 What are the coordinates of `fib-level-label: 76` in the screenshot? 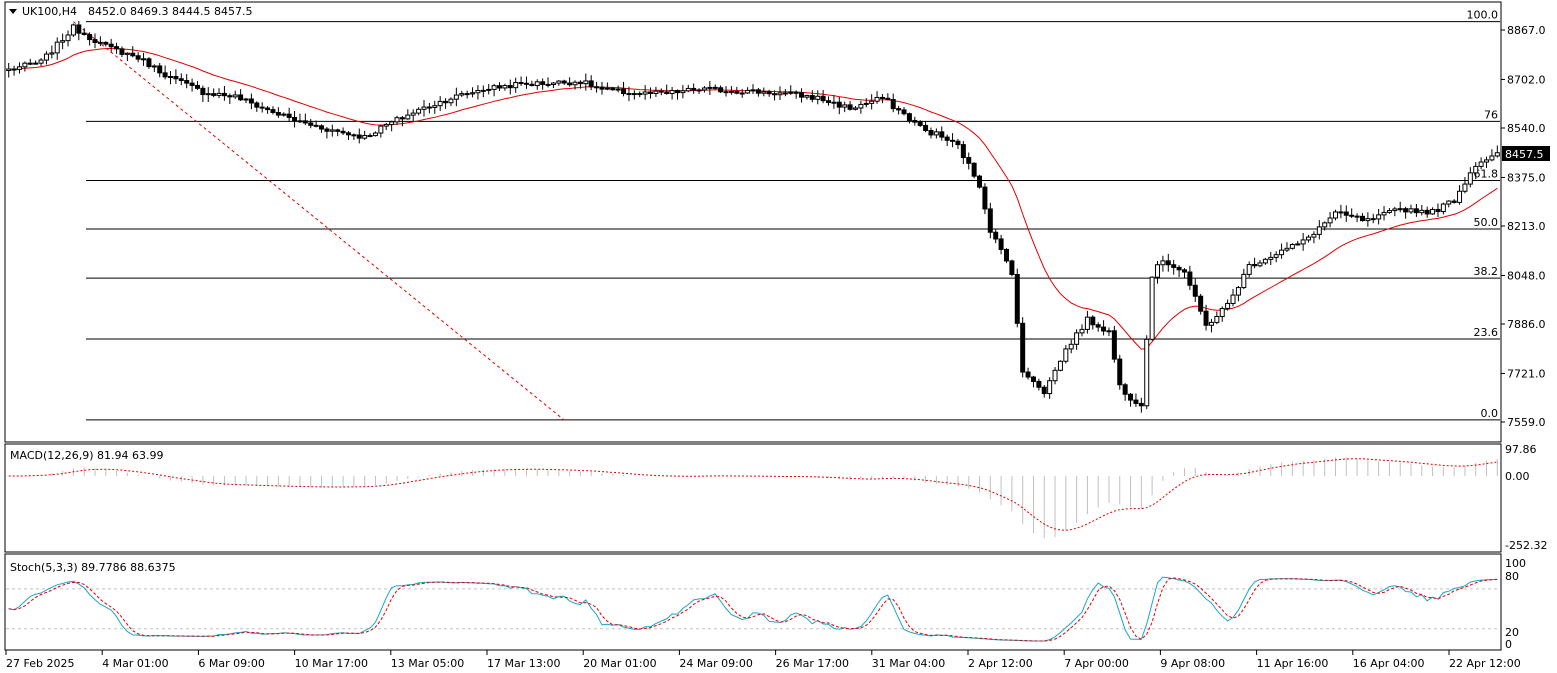 It's located at (1491, 114).